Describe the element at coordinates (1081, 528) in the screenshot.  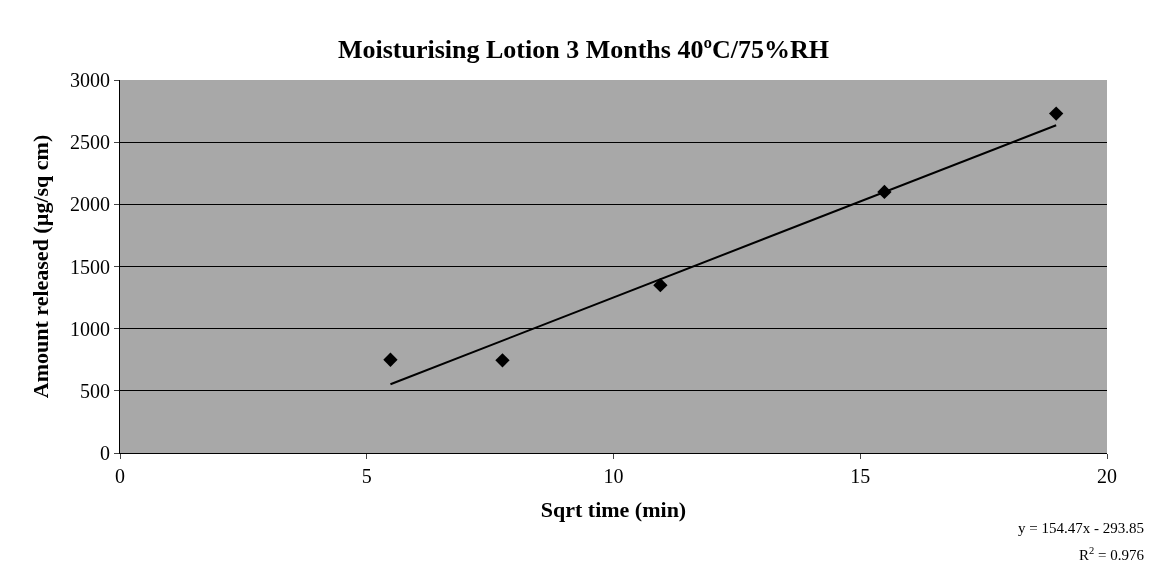
I see `text: y = 154.47x - 293.85` at that location.